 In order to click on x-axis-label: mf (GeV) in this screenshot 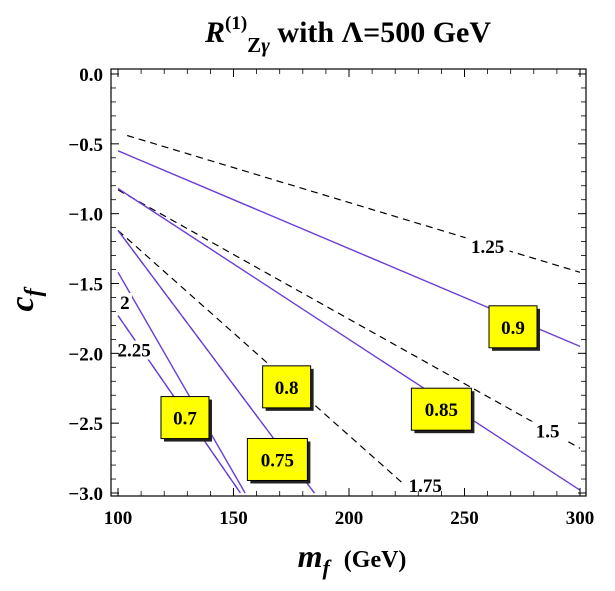, I will do `click(352, 559)`.